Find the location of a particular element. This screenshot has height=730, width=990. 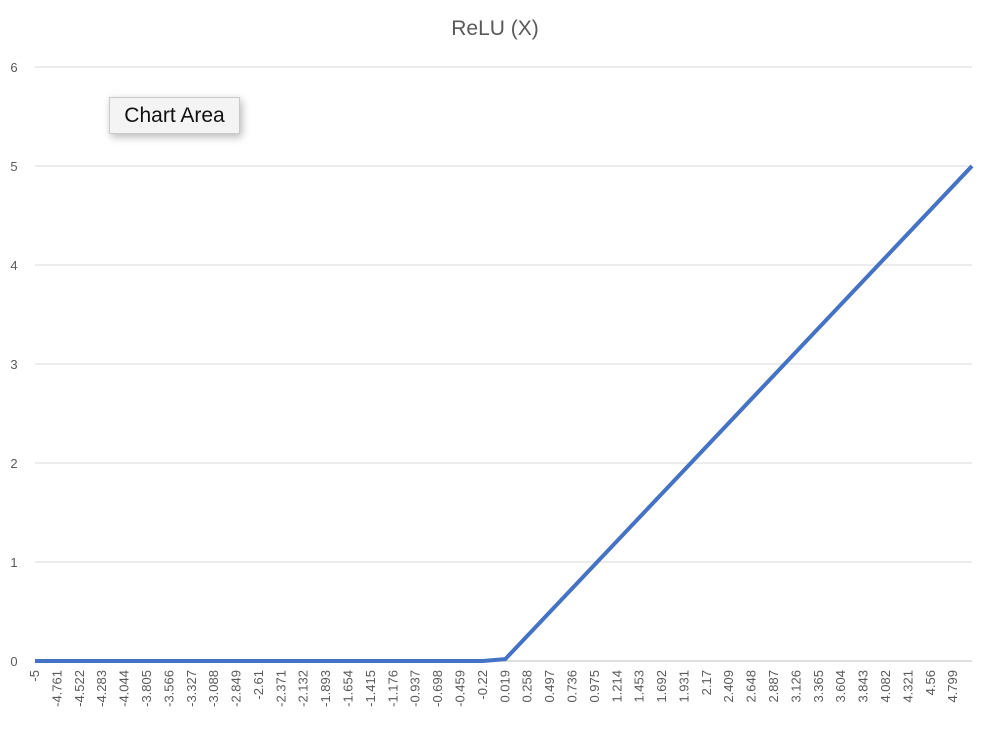

x-tick-label: 0.019 is located at coordinates (504, 686).